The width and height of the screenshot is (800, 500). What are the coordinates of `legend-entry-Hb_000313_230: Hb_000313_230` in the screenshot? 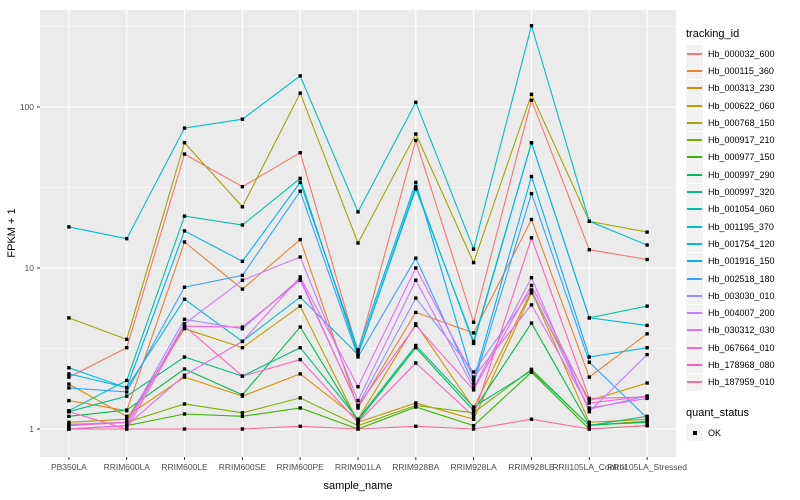 It's located at (742, 88).